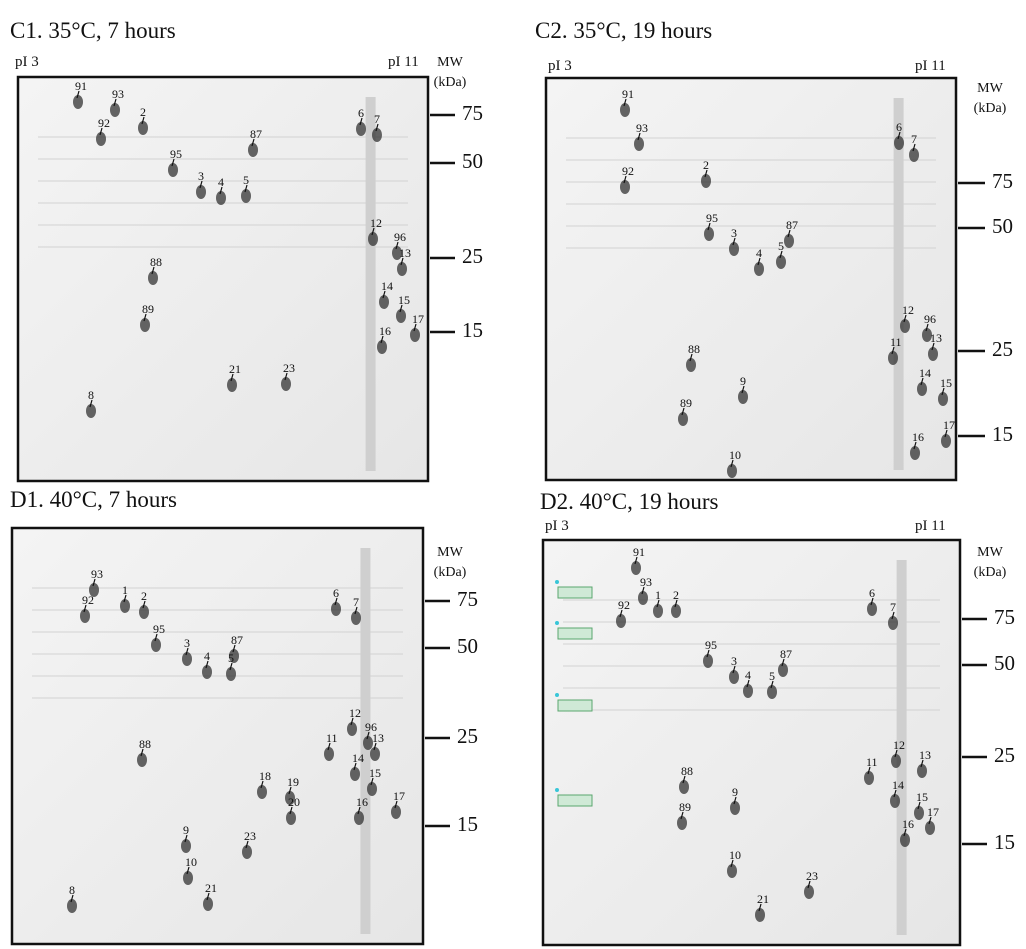 This screenshot has width=1026, height=949. I want to click on spot-label: 91, so click(639, 552).